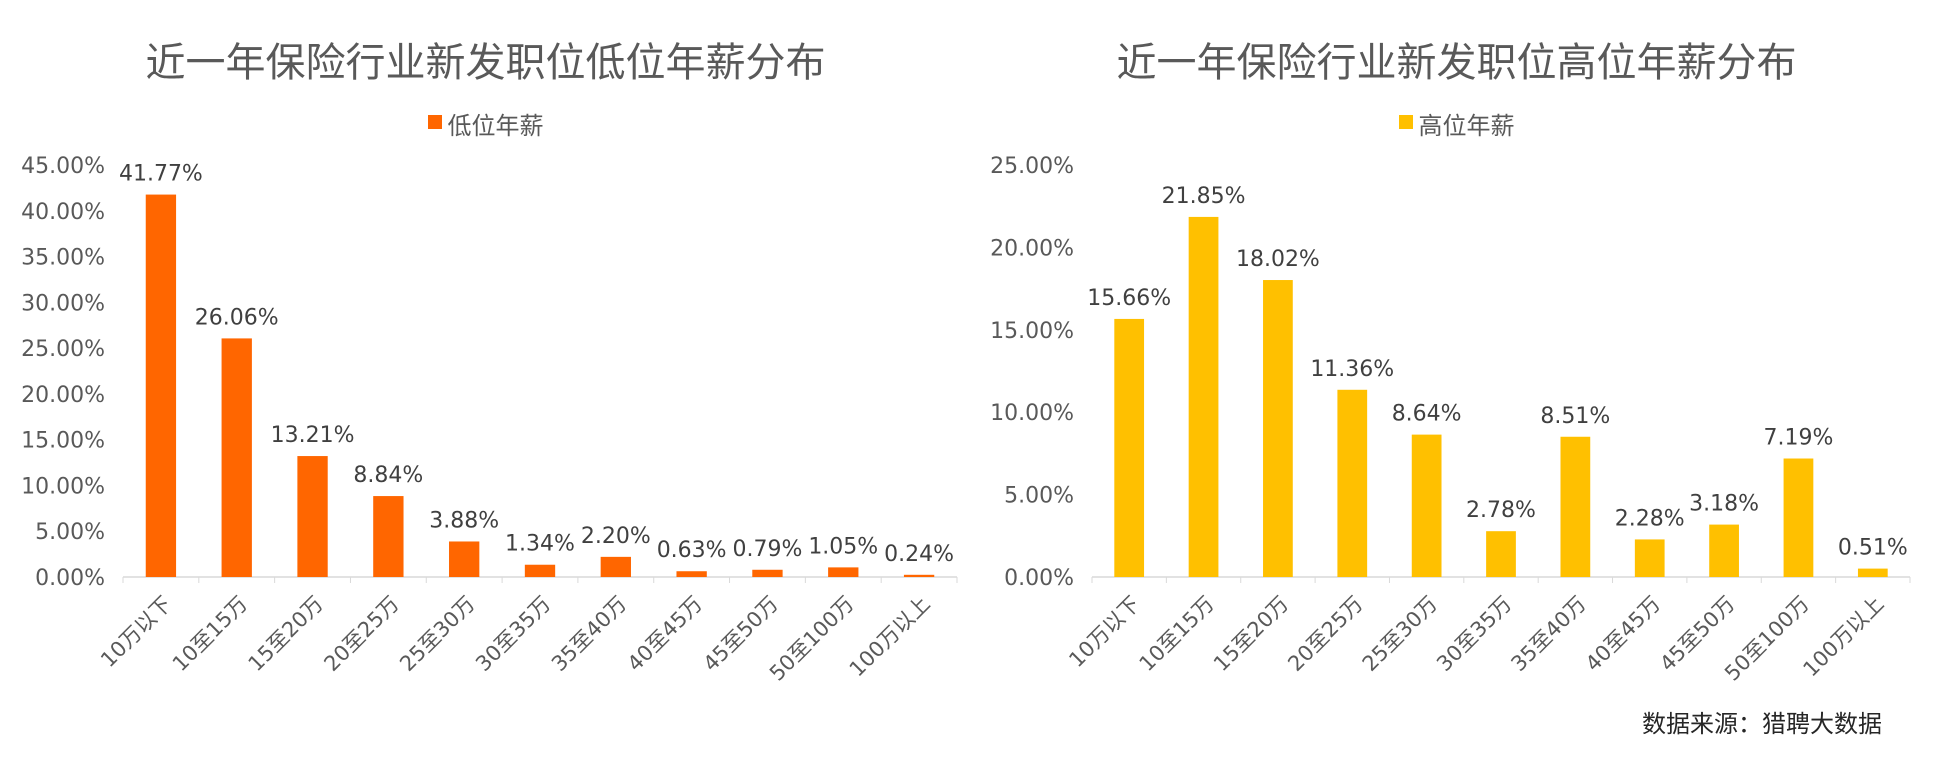 This screenshot has height=760, width=1942. Describe the element at coordinates (1650, 518) in the screenshot. I see `data-label: 2.28%` at that location.